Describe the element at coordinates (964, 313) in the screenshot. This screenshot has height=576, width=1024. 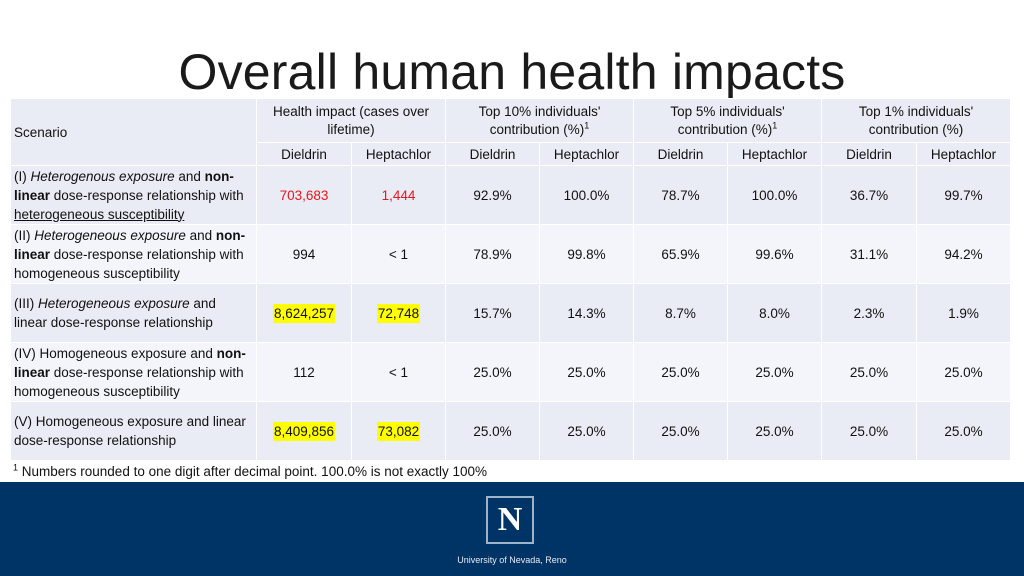
I see `value-cell: 1.9%` at that location.